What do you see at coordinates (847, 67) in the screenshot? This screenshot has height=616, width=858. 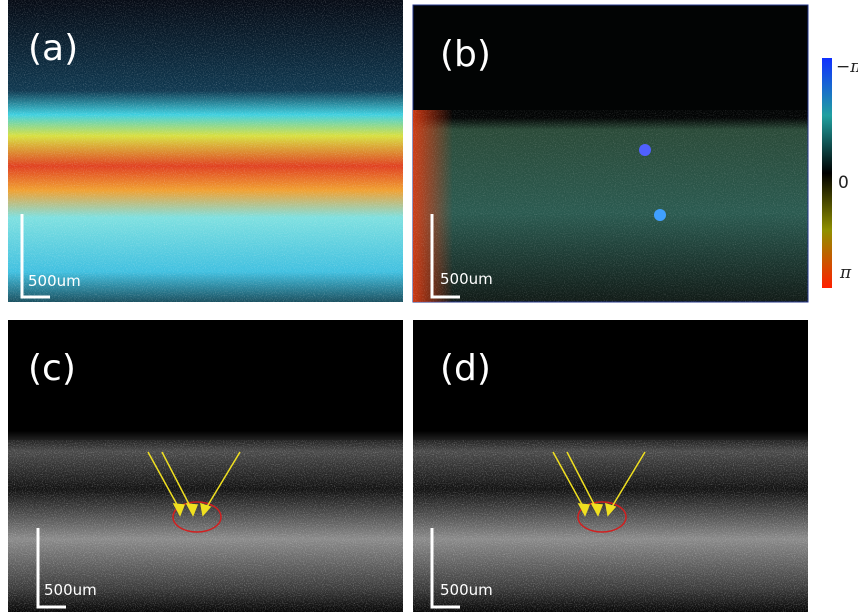 I see `colorbar-label: −π` at bounding box center [847, 67].